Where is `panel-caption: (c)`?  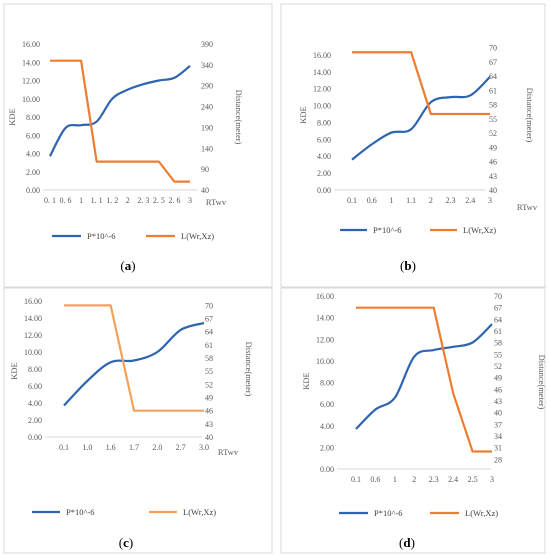 panel-caption: (c) is located at coordinates (126, 542).